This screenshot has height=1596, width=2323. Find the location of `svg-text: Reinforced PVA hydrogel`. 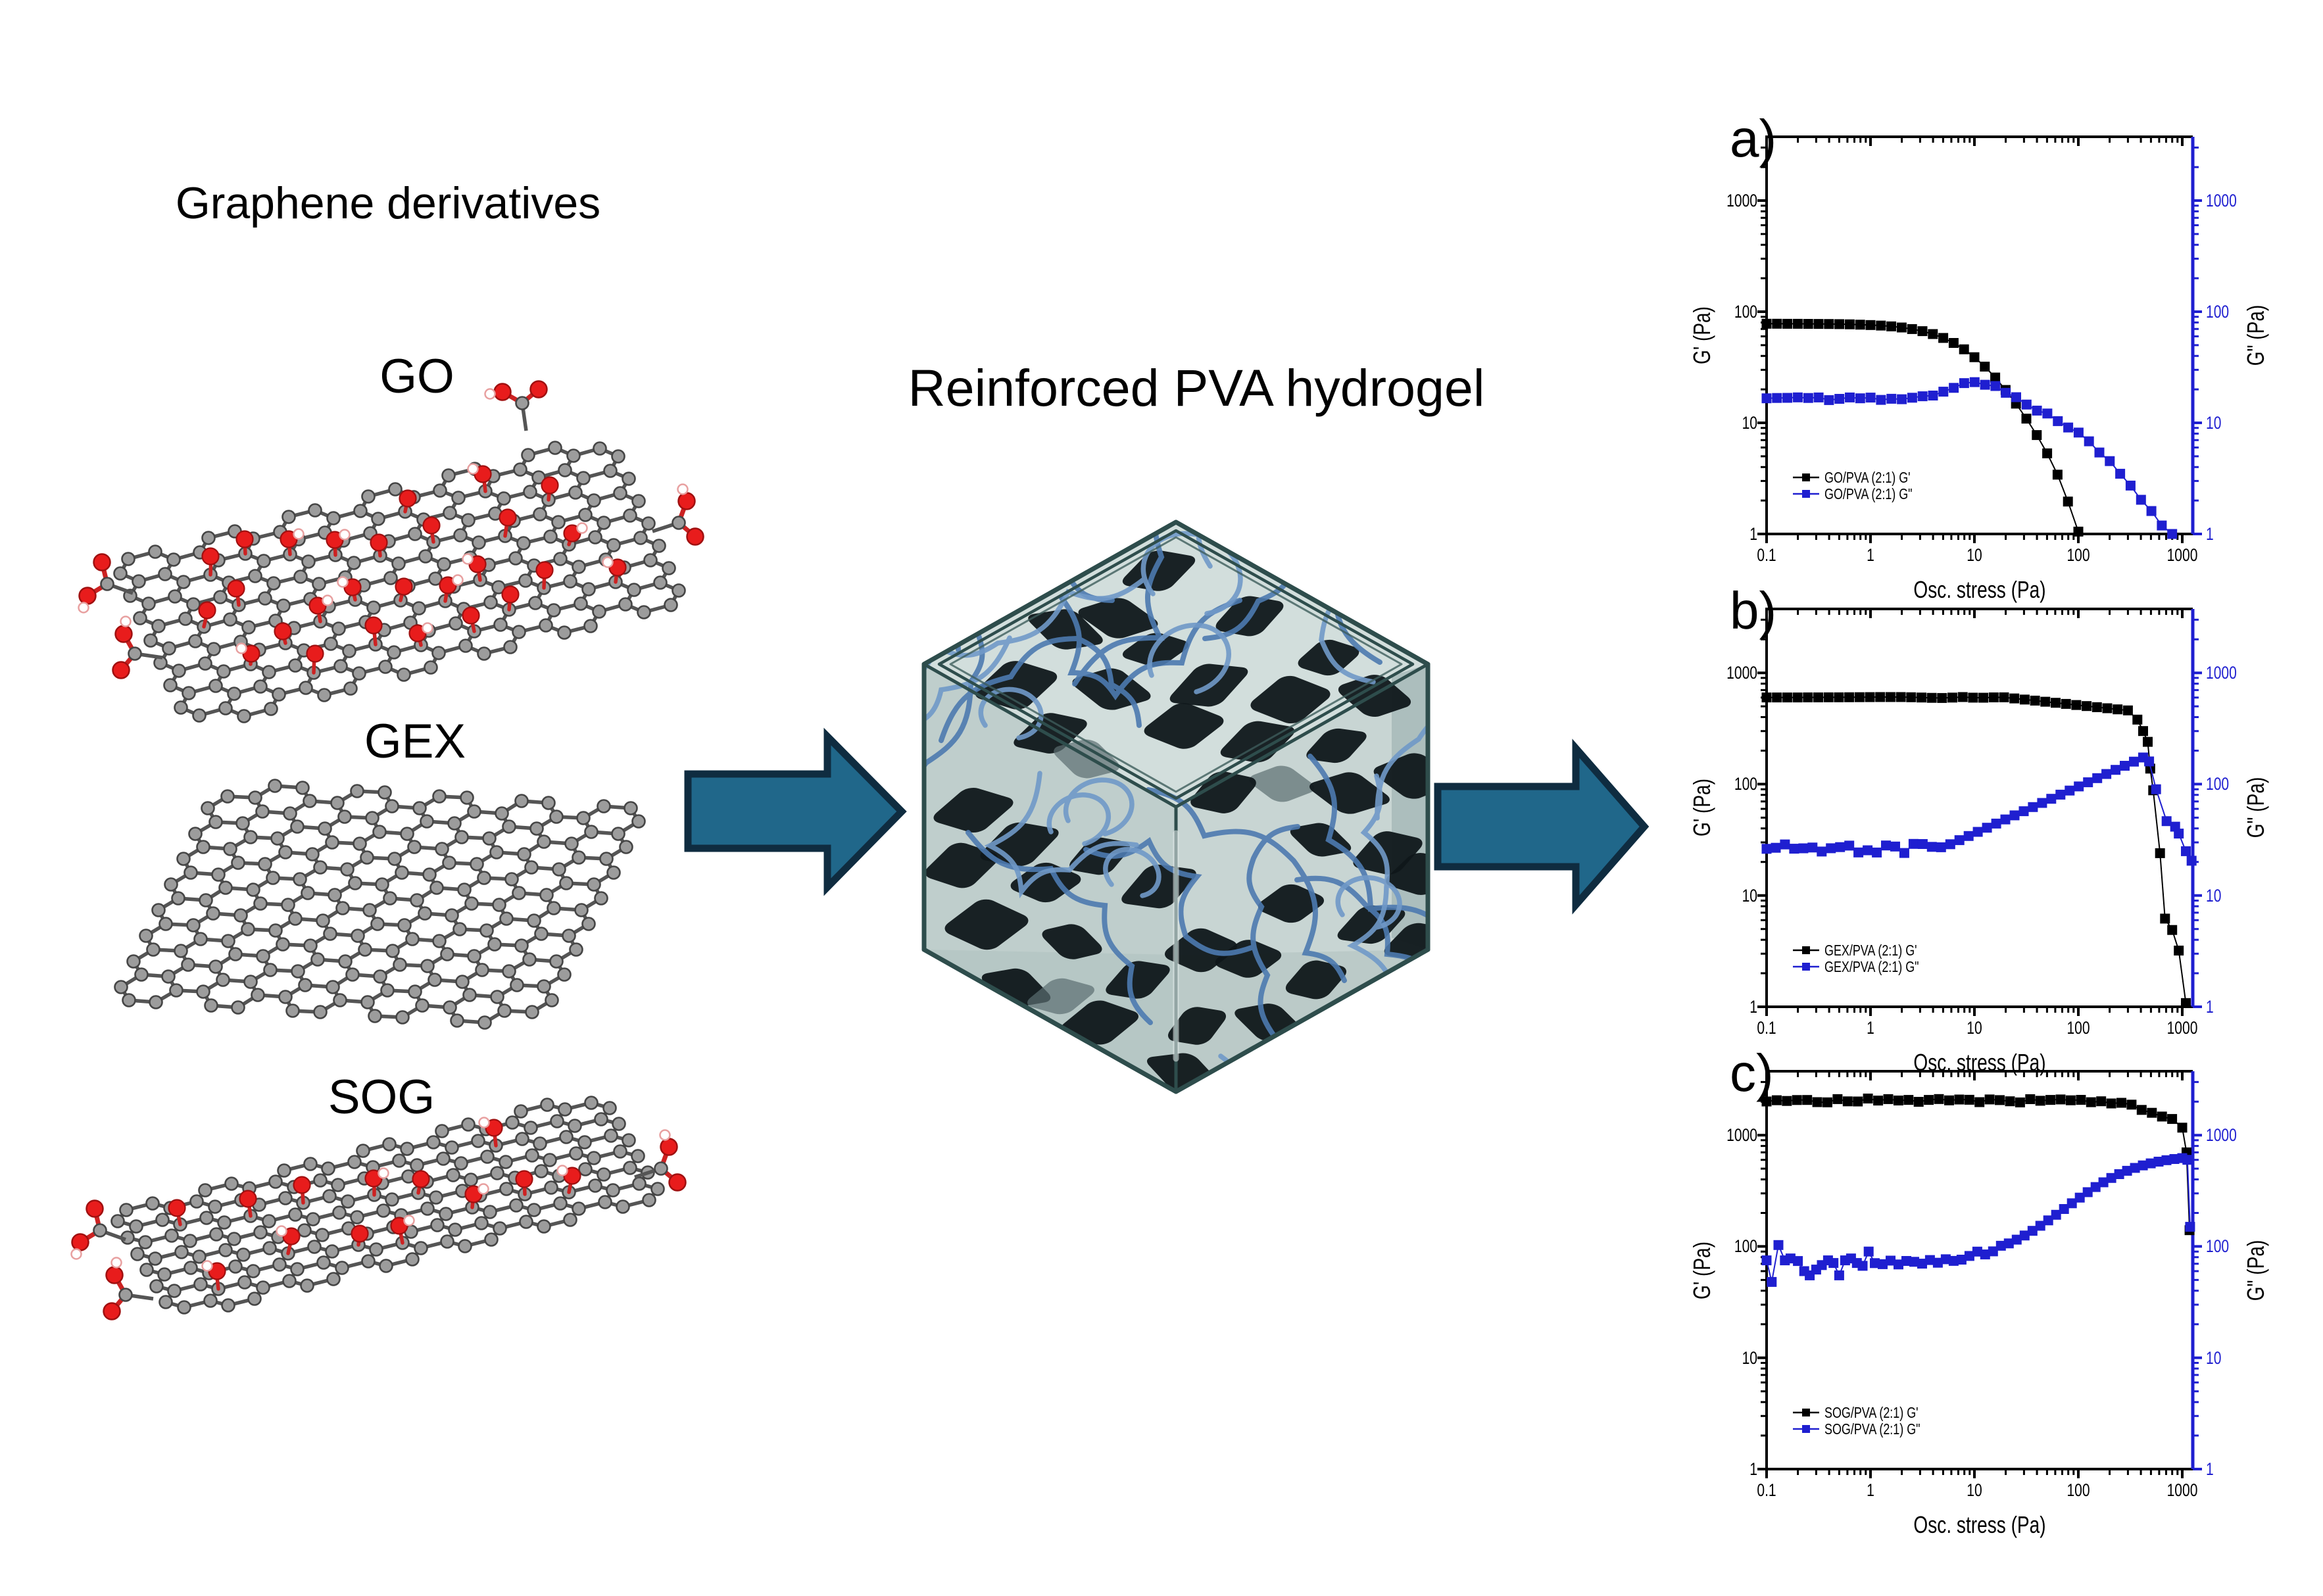

svg-text: Reinforced PVA hydrogel is located at coordinates (1196, 388).